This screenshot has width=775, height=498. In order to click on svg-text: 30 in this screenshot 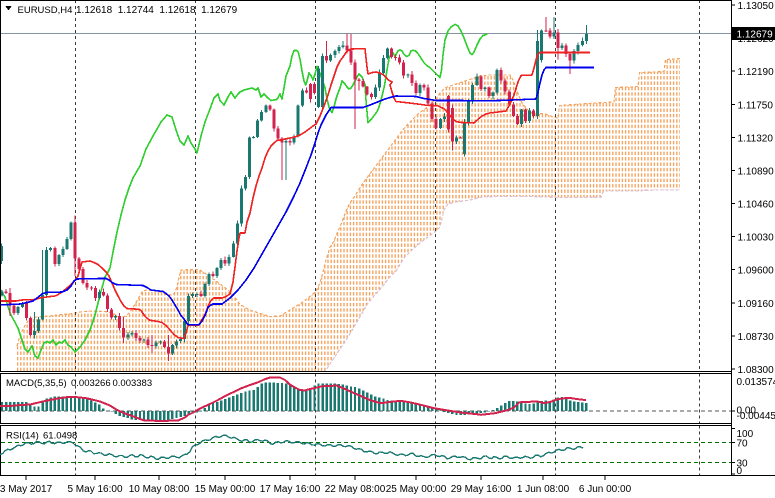, I will do `click(743, 464)`.